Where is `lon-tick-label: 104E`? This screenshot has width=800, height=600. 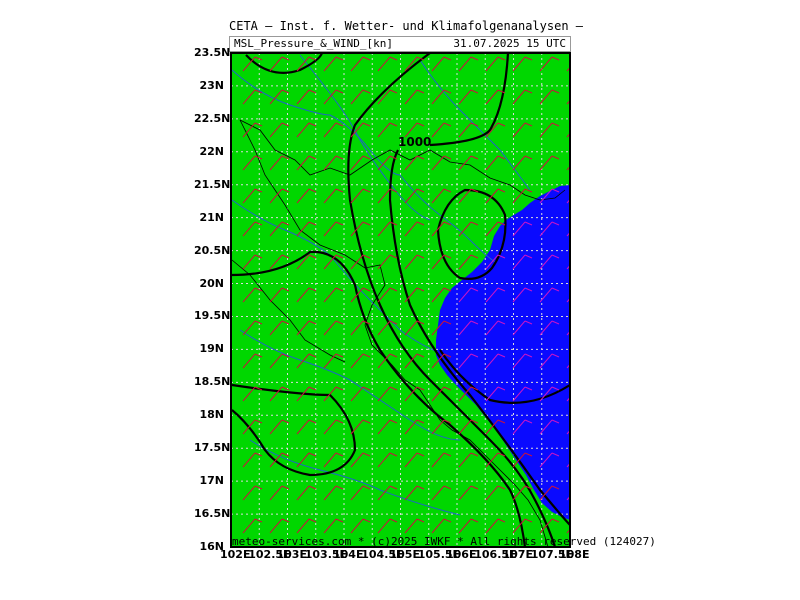
lon-tick-label: 104E is located at coordinates (348, 554).